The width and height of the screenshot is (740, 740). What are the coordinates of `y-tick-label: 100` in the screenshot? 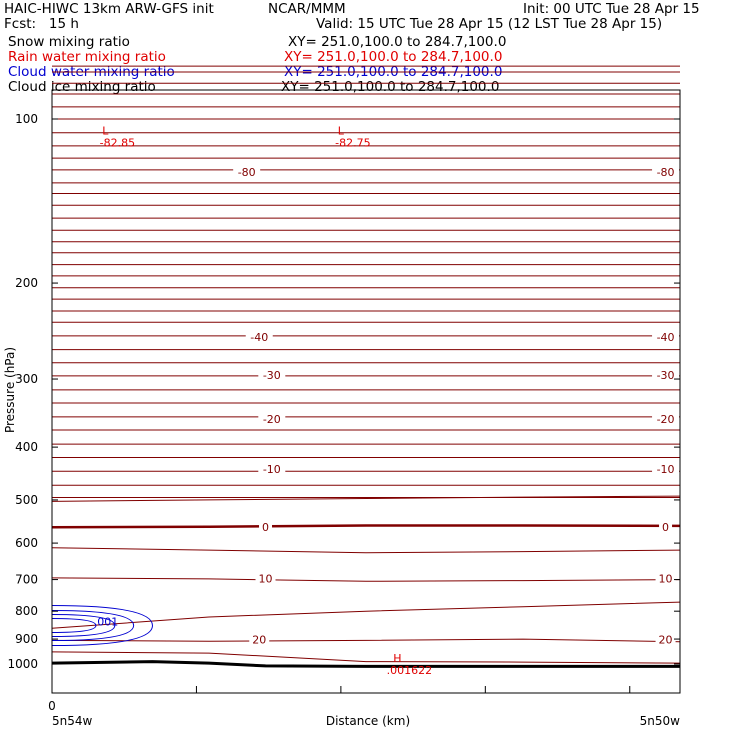 It's located at (26, 119).